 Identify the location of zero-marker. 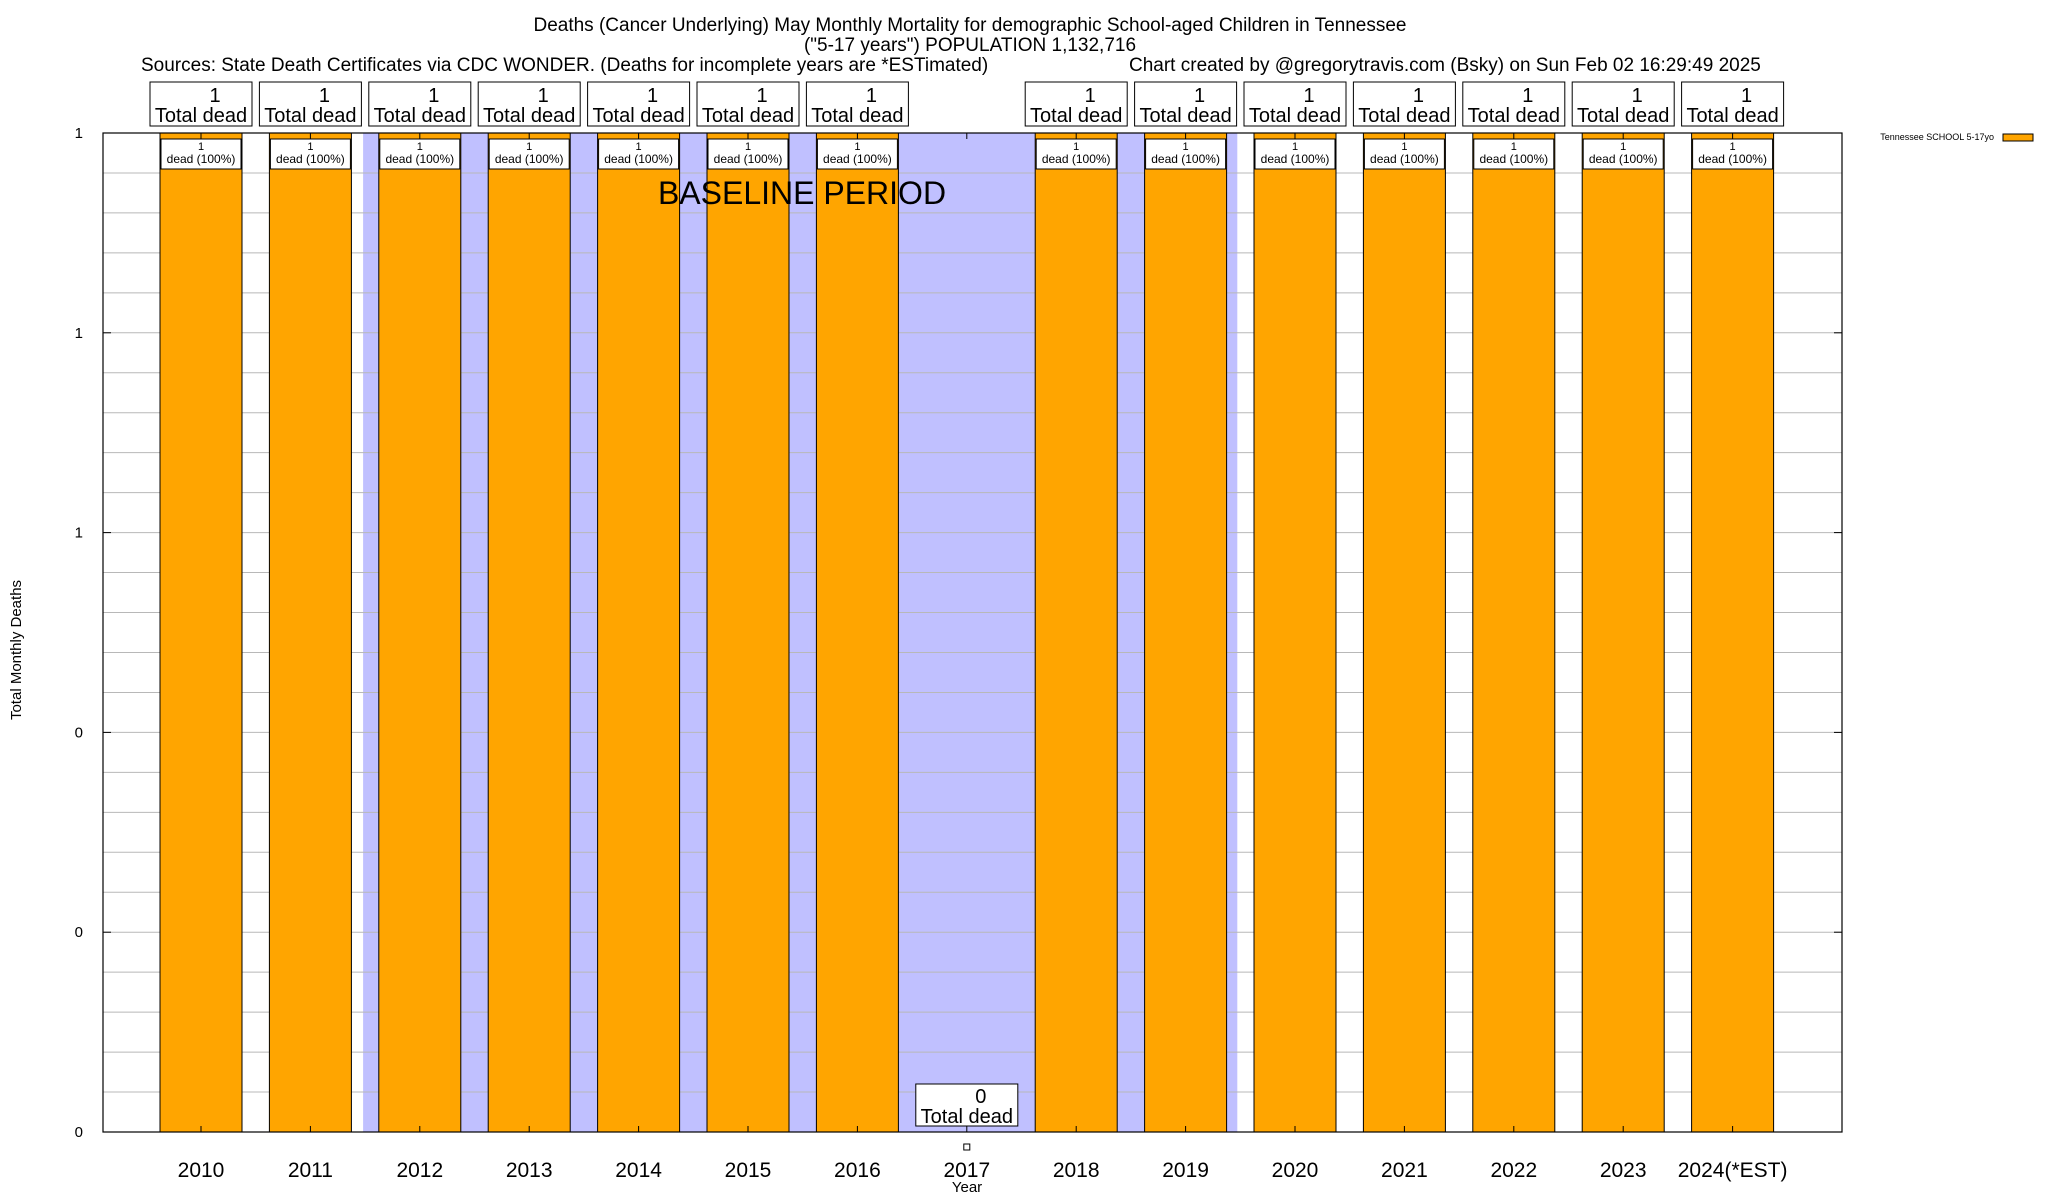
(967, 1147).